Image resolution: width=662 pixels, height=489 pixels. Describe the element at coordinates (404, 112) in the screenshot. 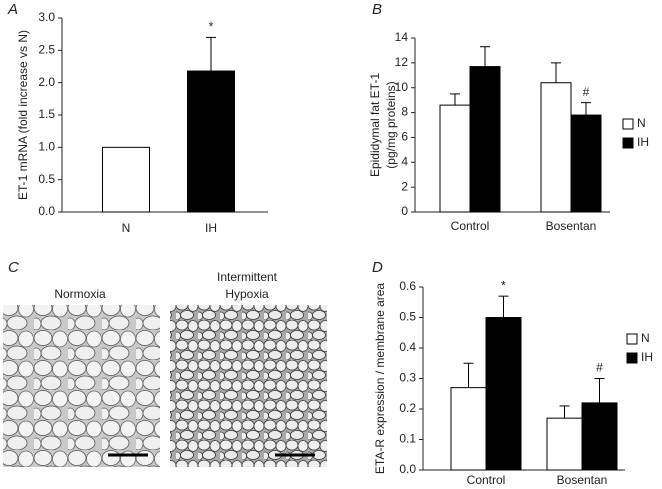

I see `y-tick-label: 8` at that location.